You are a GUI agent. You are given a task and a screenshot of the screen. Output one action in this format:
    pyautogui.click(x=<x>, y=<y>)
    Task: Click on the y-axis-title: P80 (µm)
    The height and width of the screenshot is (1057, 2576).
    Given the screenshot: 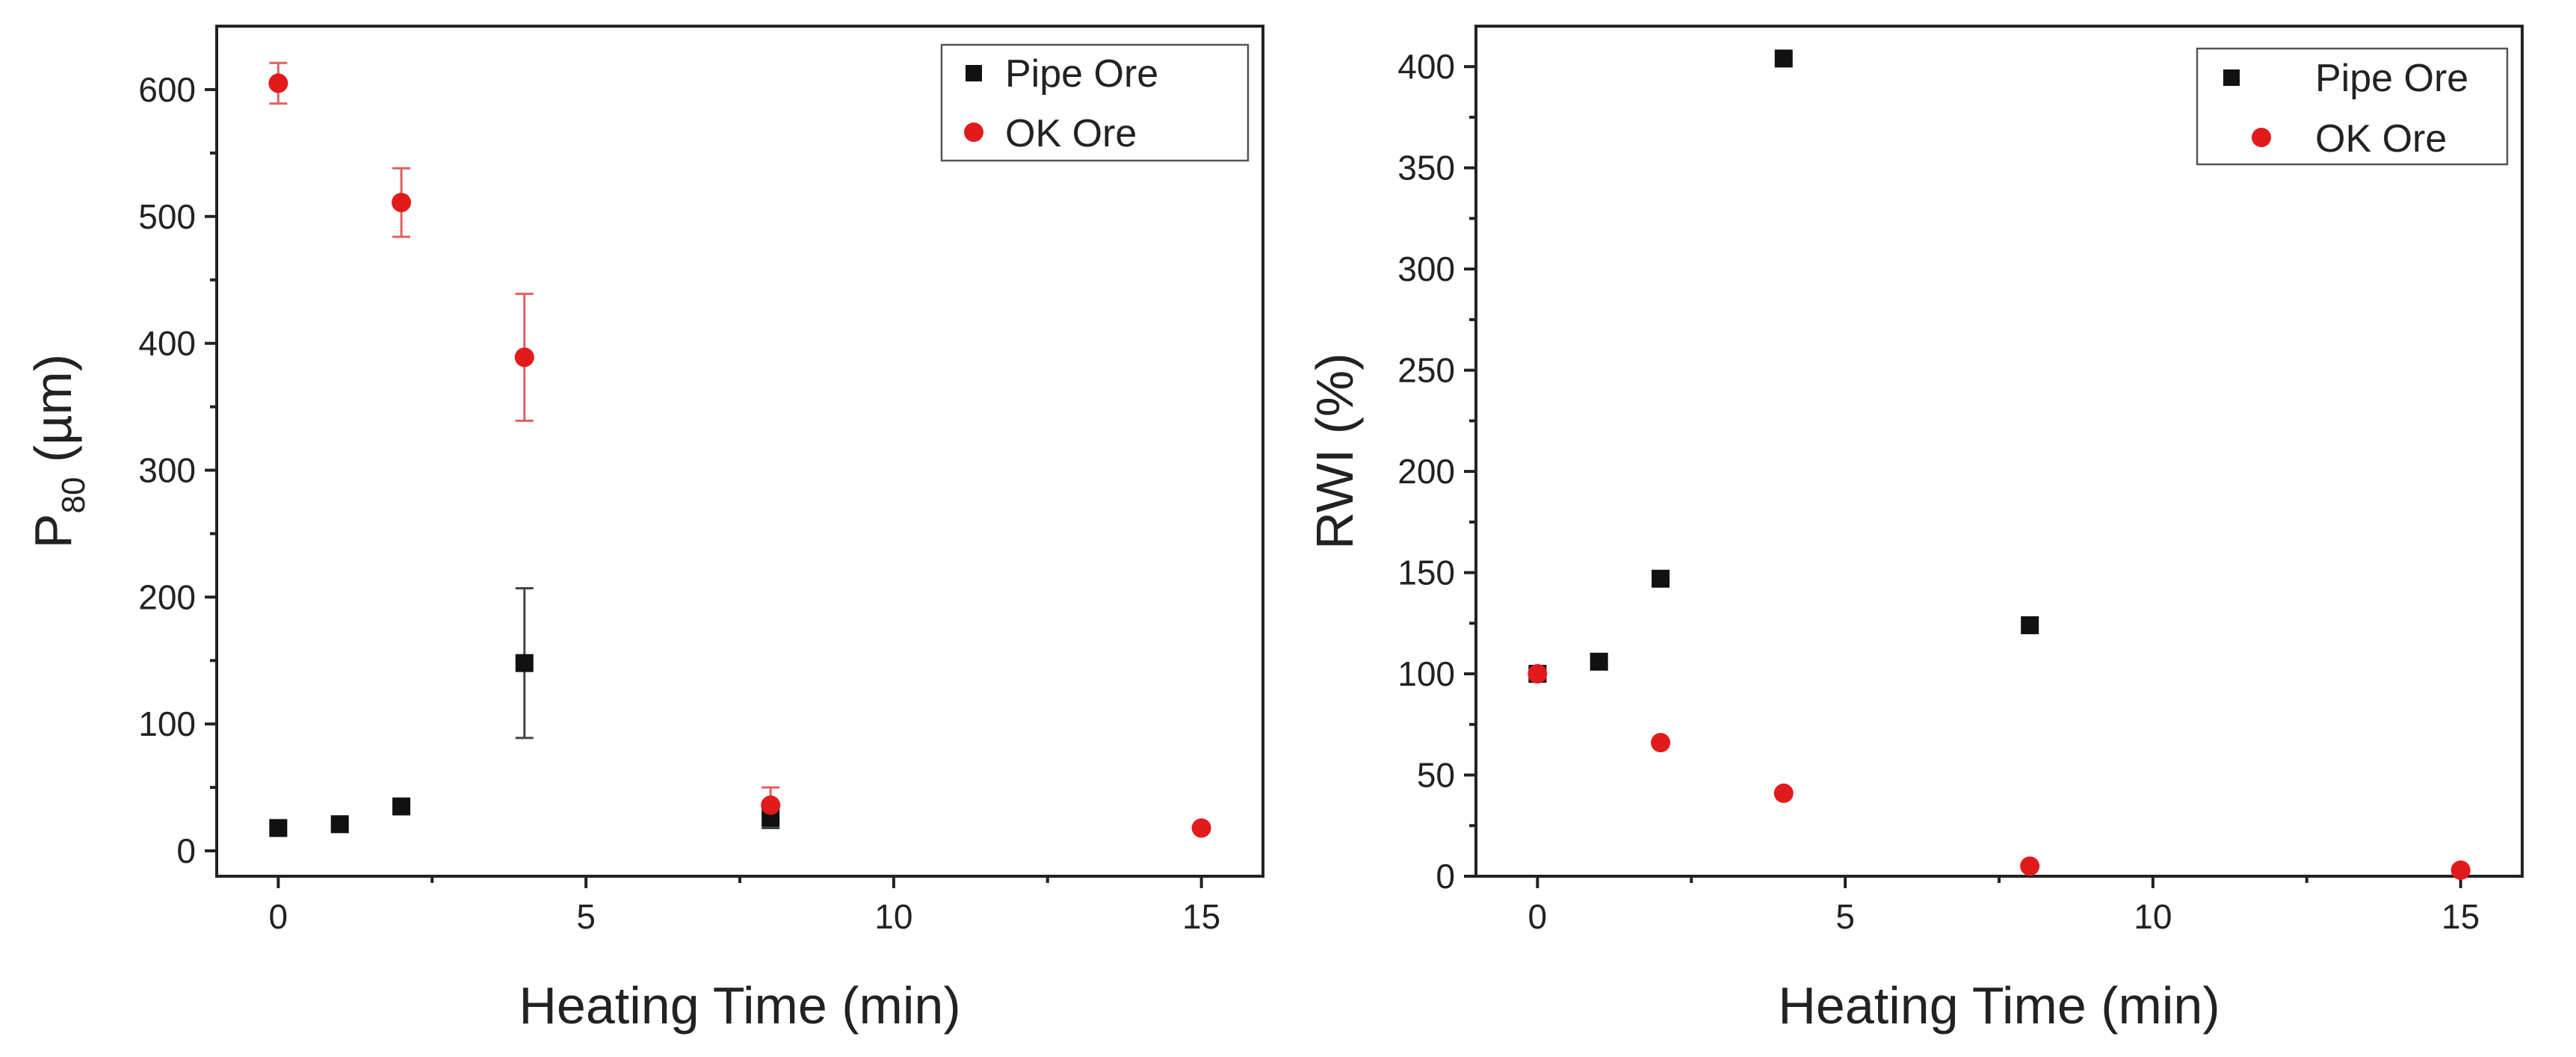 What is the action you would take?
    pyautogui.click(x=58, y=451)
    